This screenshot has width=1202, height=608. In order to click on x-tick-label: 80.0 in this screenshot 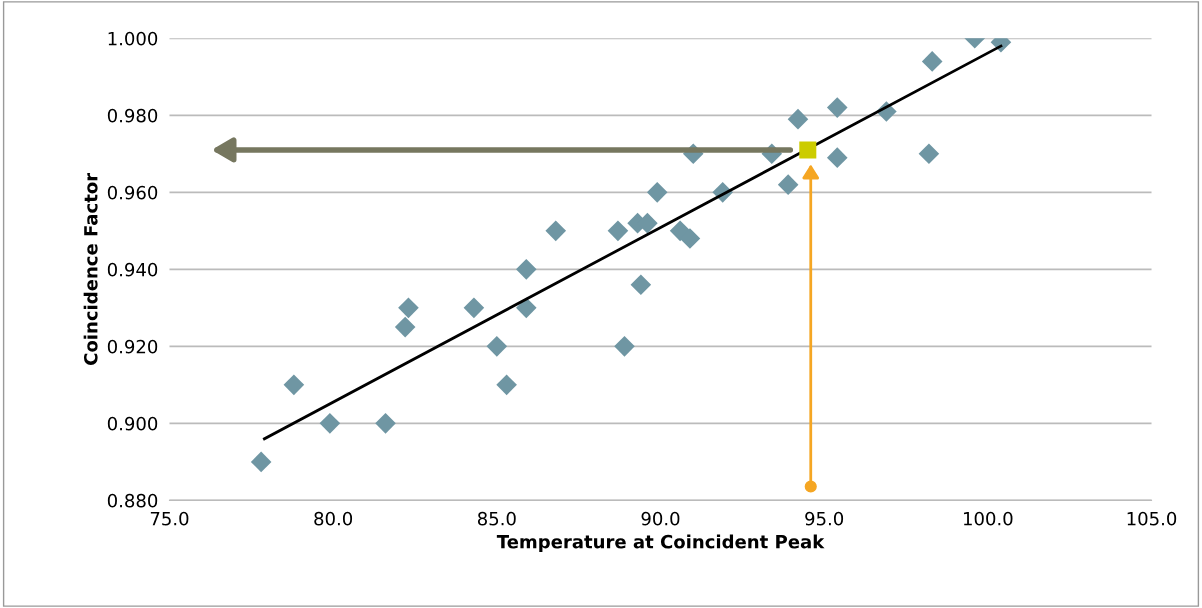, I will do `click(333, 518)`.